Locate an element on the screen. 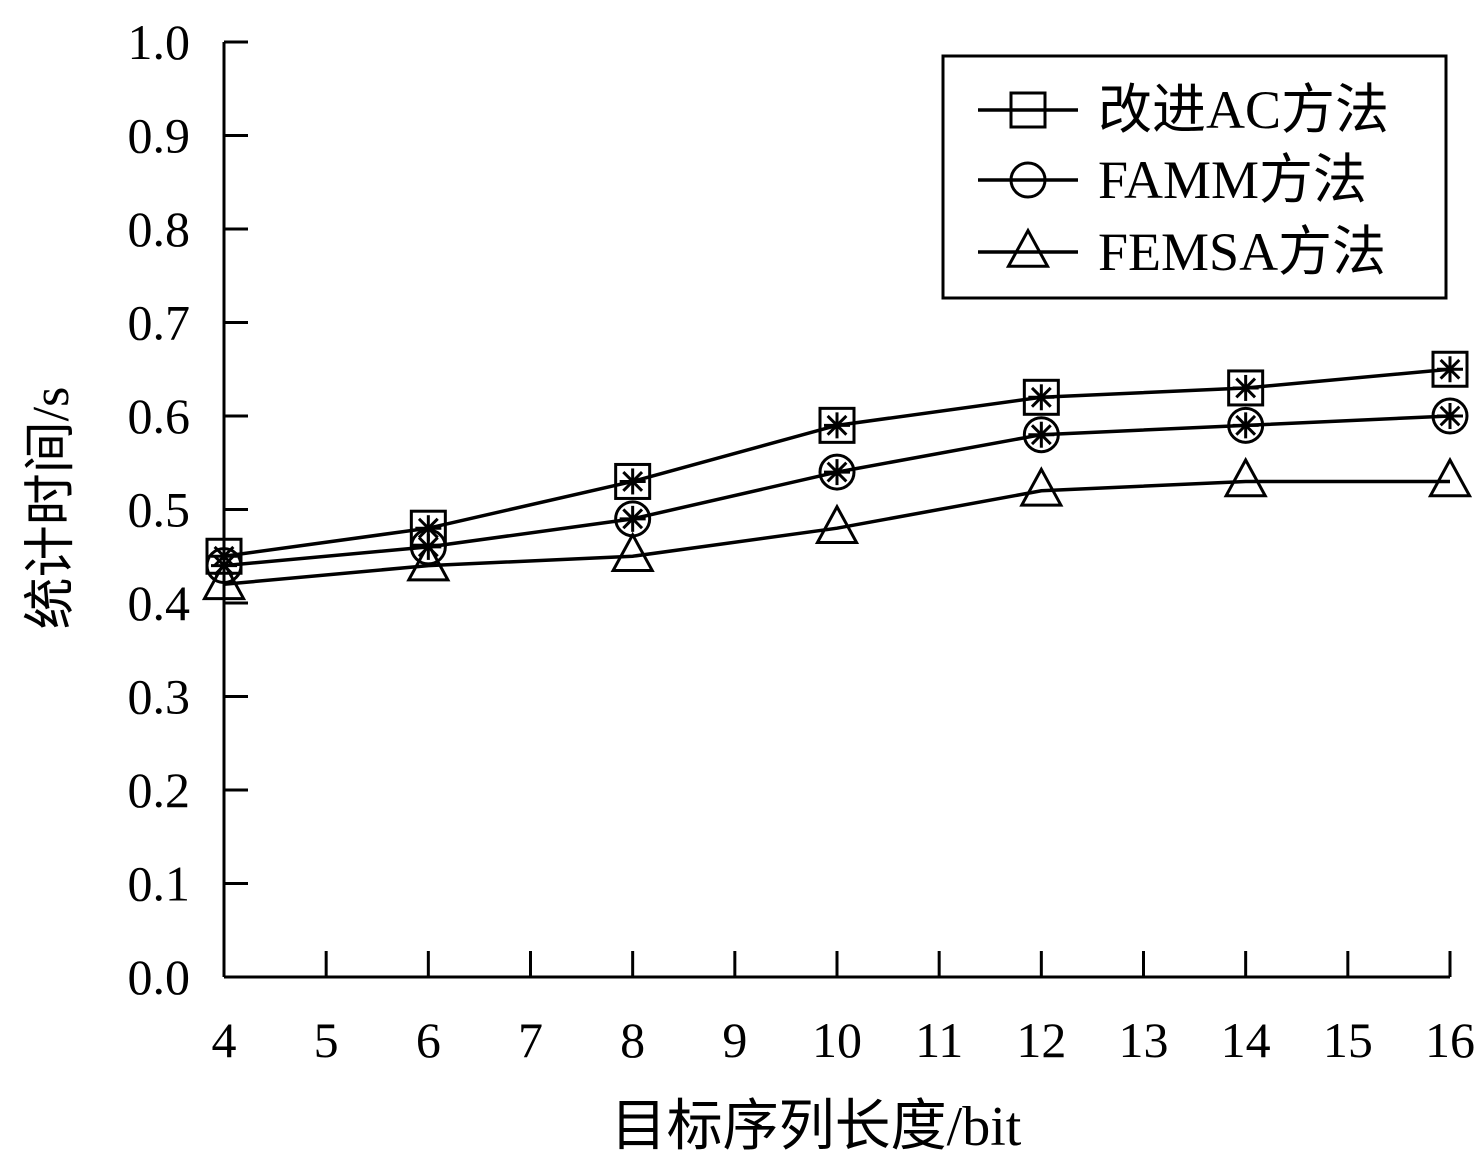 This screenshot has width=1479, height=1163. y-tick-label: 0.6 is located at coordinates (159, 416).